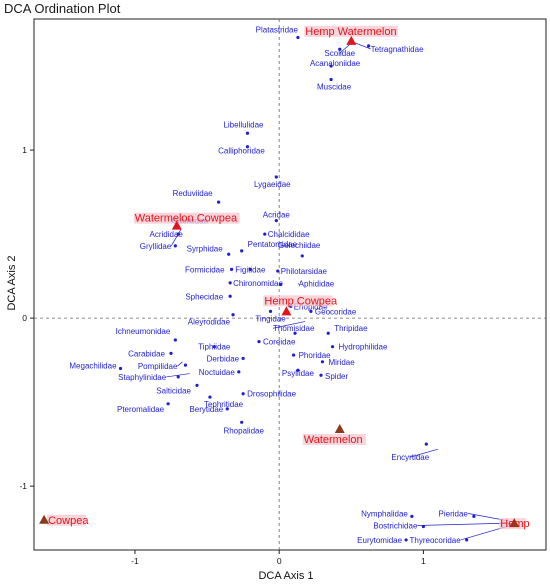  I want to click on label-thomisidae: Thomisidae, so click(294, 328).